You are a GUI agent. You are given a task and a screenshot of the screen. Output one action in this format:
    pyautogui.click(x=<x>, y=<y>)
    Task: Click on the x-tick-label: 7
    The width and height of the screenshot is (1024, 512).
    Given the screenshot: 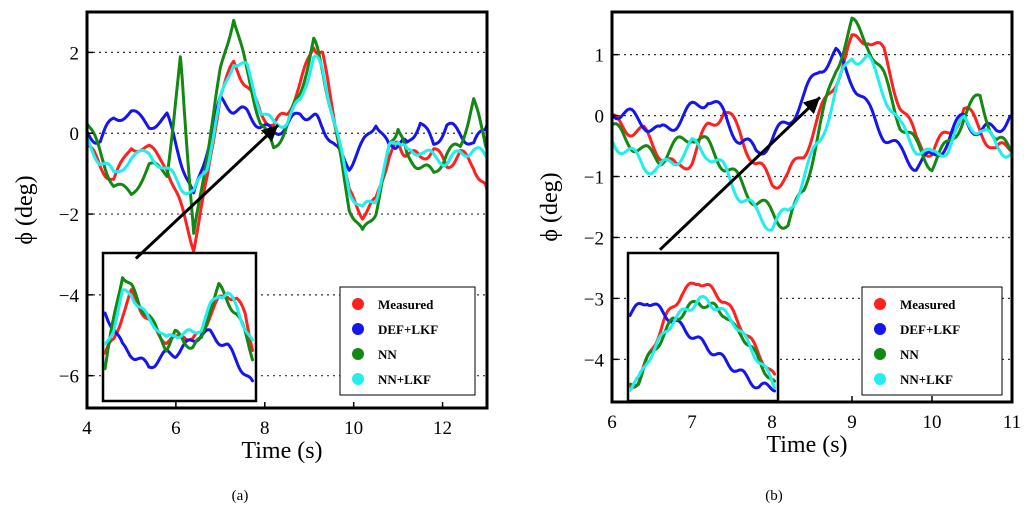 What is the action you would take?
    pyautogui.click(x=692, y=422)
    